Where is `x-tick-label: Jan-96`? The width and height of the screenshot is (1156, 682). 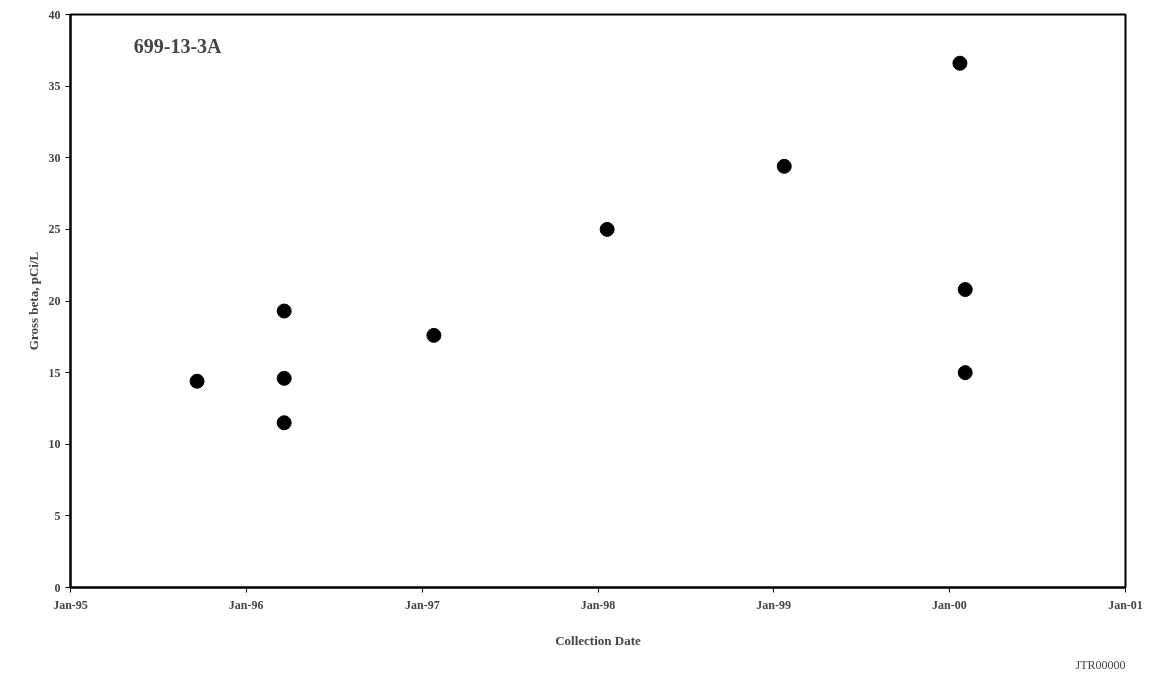
x-tick-label: Jan-96 is located at coordinates (246, 604).